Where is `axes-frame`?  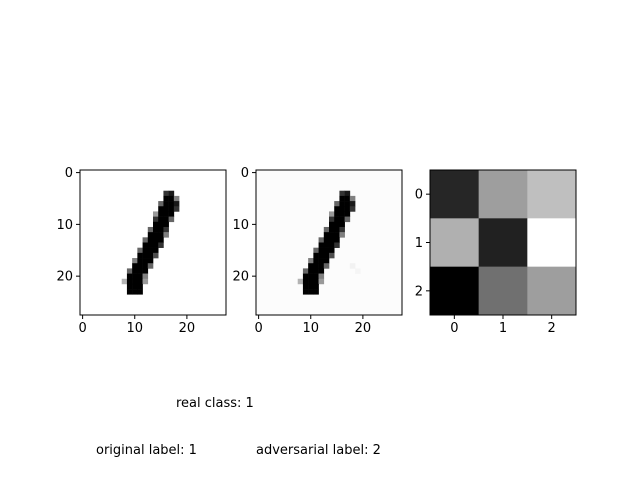
axes-frame is located at coordinates (153, 242).